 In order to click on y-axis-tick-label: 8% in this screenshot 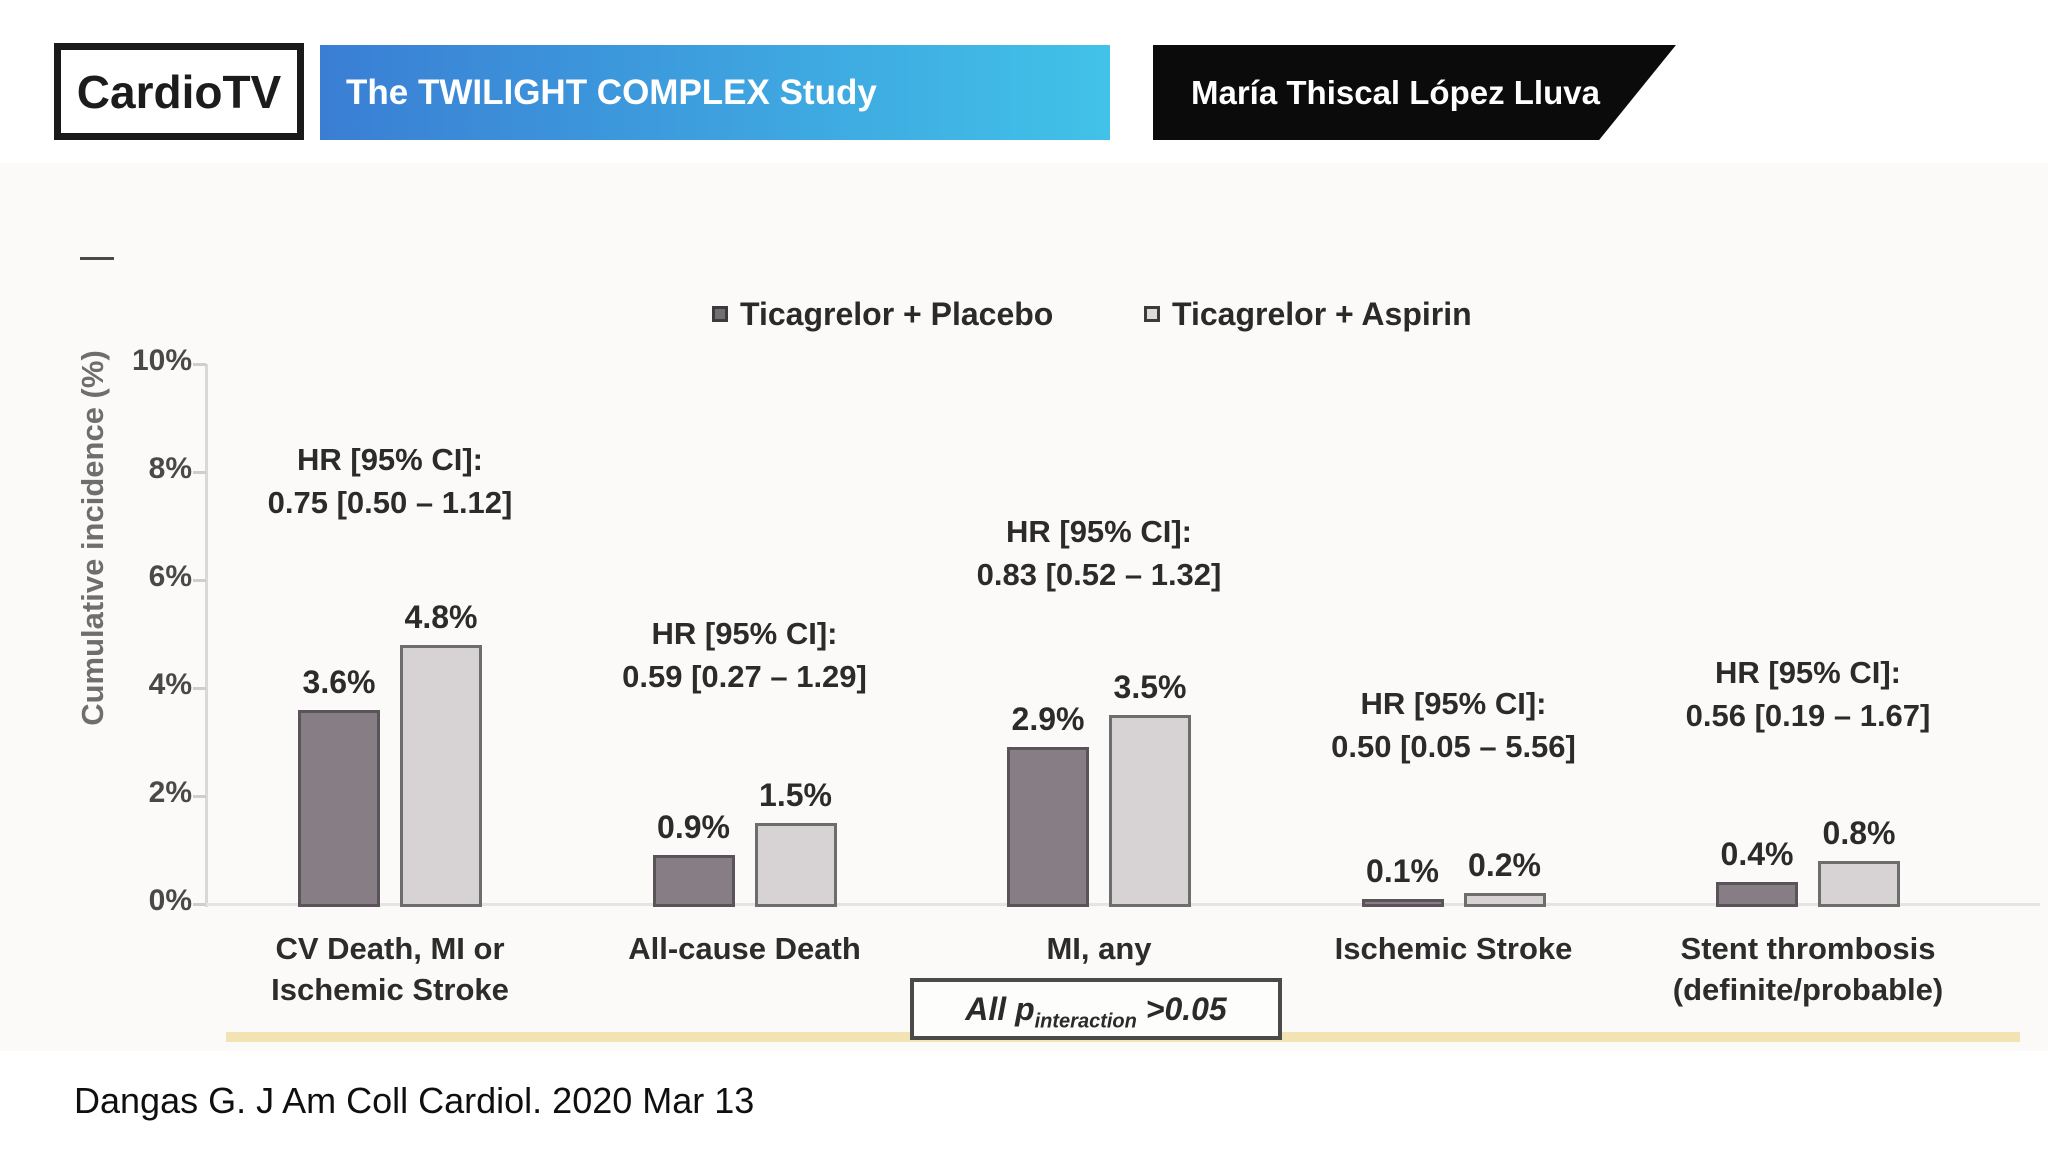, I will do `click(170, 468)`.